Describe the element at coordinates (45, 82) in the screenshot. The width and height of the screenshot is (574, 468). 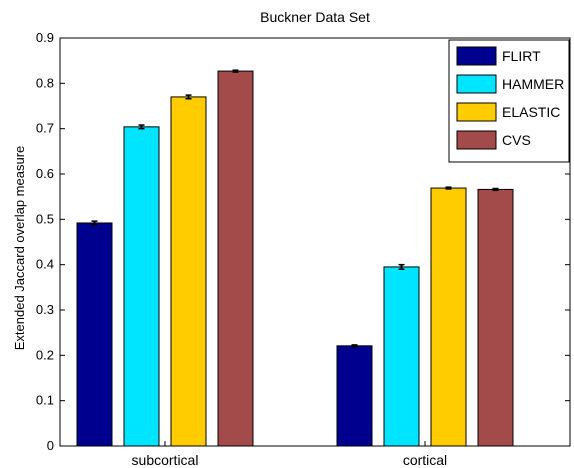
I see `y-tick-label: 0.8` at that location.